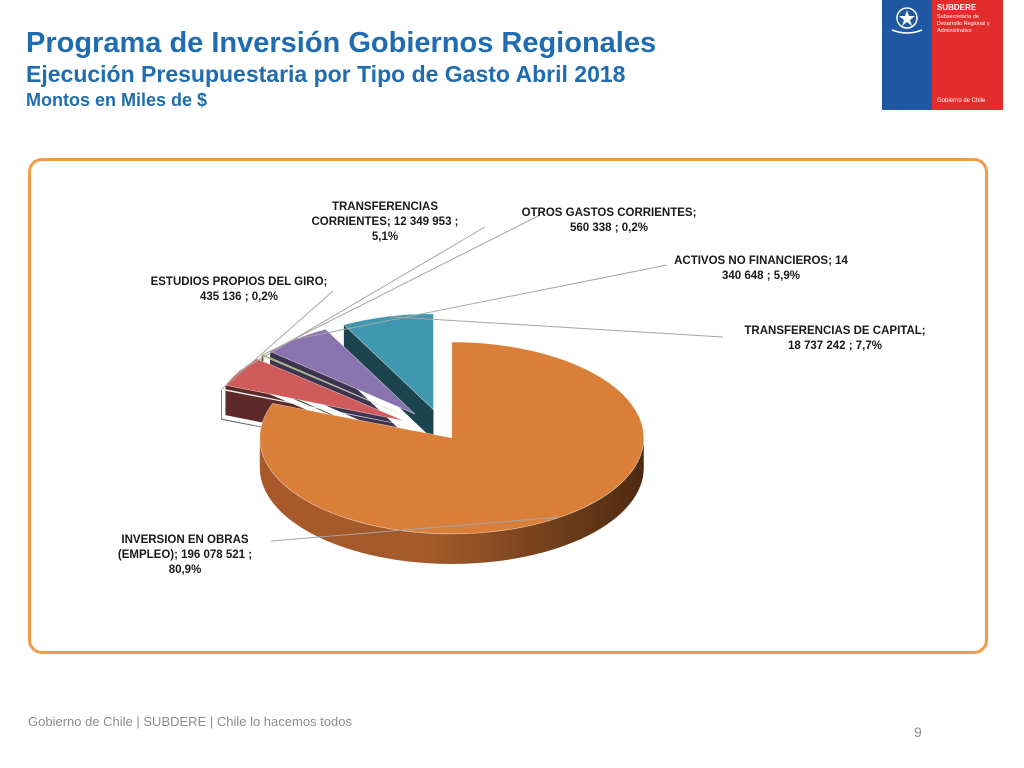 The image size is (1024, 768). Describe the element at coordinates (184, 540) in the screenshot. I see `slice-label-line: INVERSION EN OBRAS` at that location.